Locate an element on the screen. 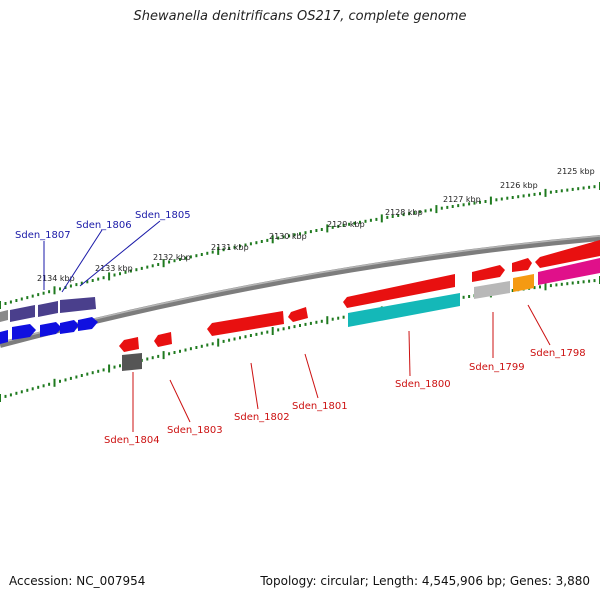 This screenshot has width=600, height=600. gene-feature-gray is located at coordinates (492, 290).